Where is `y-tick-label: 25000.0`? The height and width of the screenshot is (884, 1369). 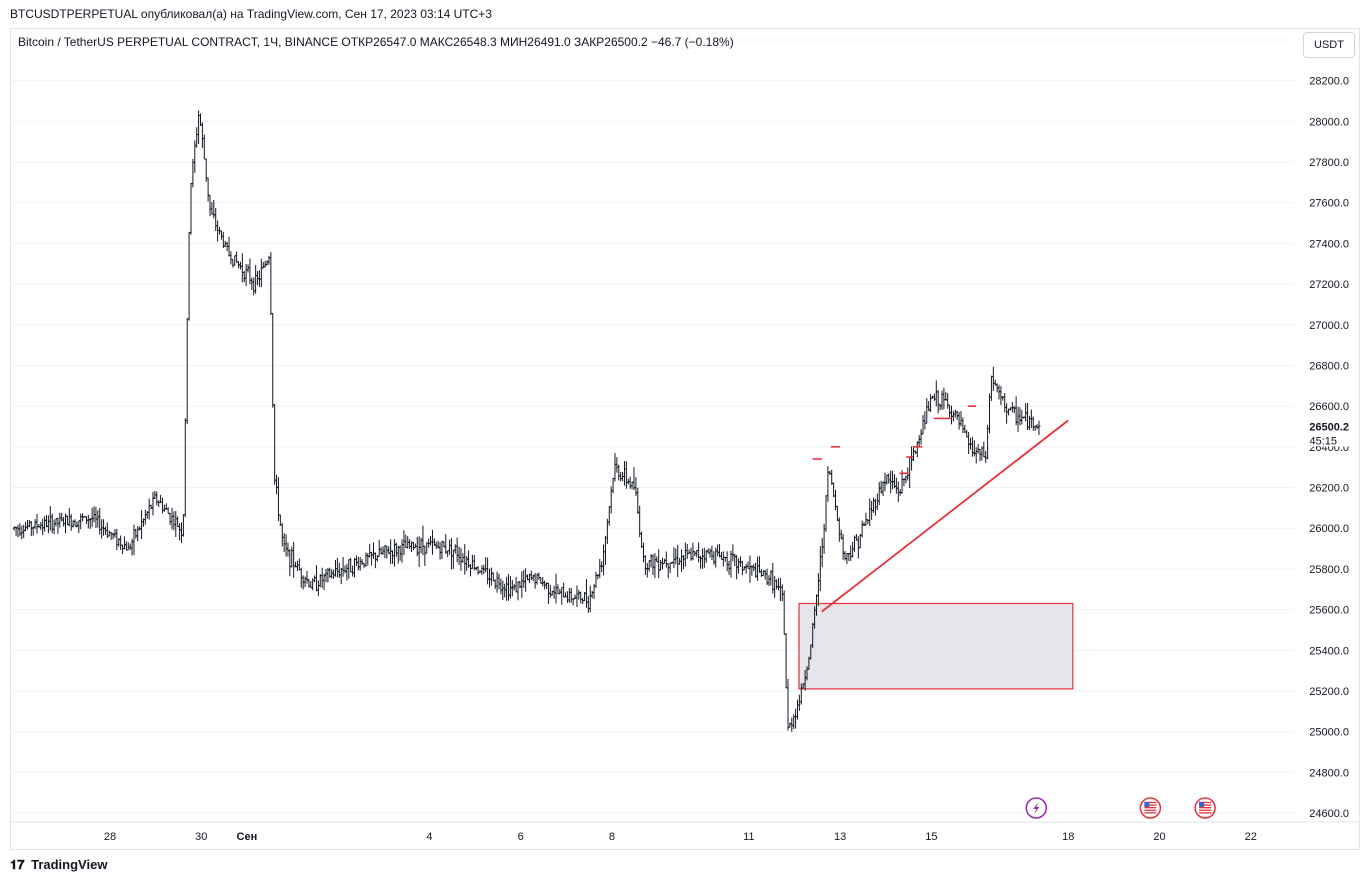 y-tick-label: 25000.0 is located at coordinates (1329, 733).